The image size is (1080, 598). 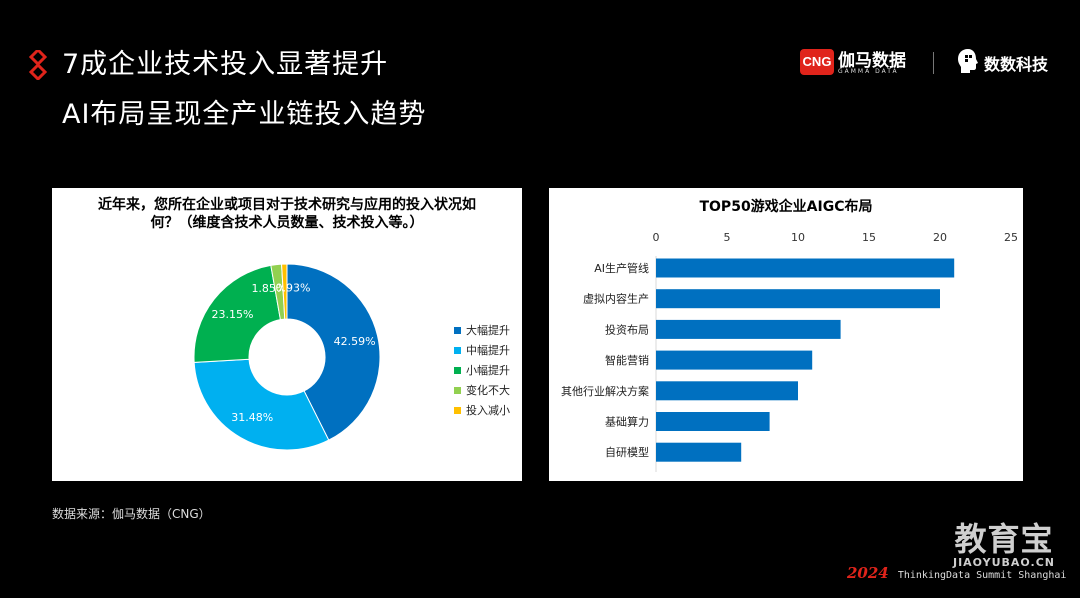 What do you see at coordinates (232, 314) in the screenshot?
I see `donut-slice-label: 23.15%` at bounding box center [232, 314].